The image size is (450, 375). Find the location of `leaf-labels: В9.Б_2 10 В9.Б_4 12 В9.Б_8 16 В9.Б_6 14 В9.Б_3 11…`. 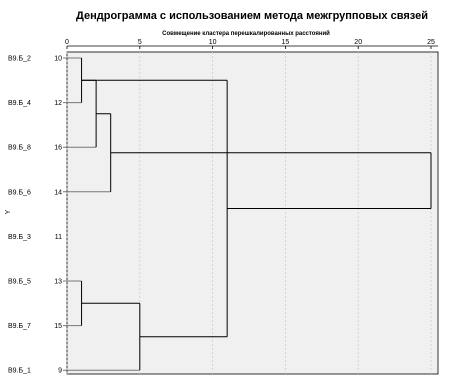

leaf-labels: В9.Б_2 10 В9.Б_4 12 В9.Б_8 16 В9.Б_6 14 В9.Б_3 11… is located at coordinates (35, 215).